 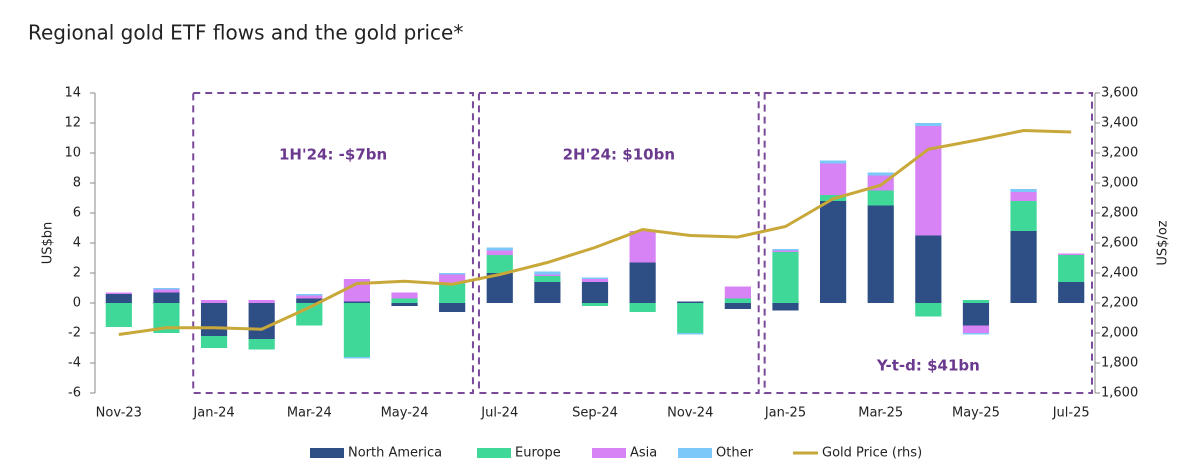 What do you see at coordinates (785, 413) in the screenshot?
I see `x-tick-label: Jan-25` at bounding box center [785, 413].